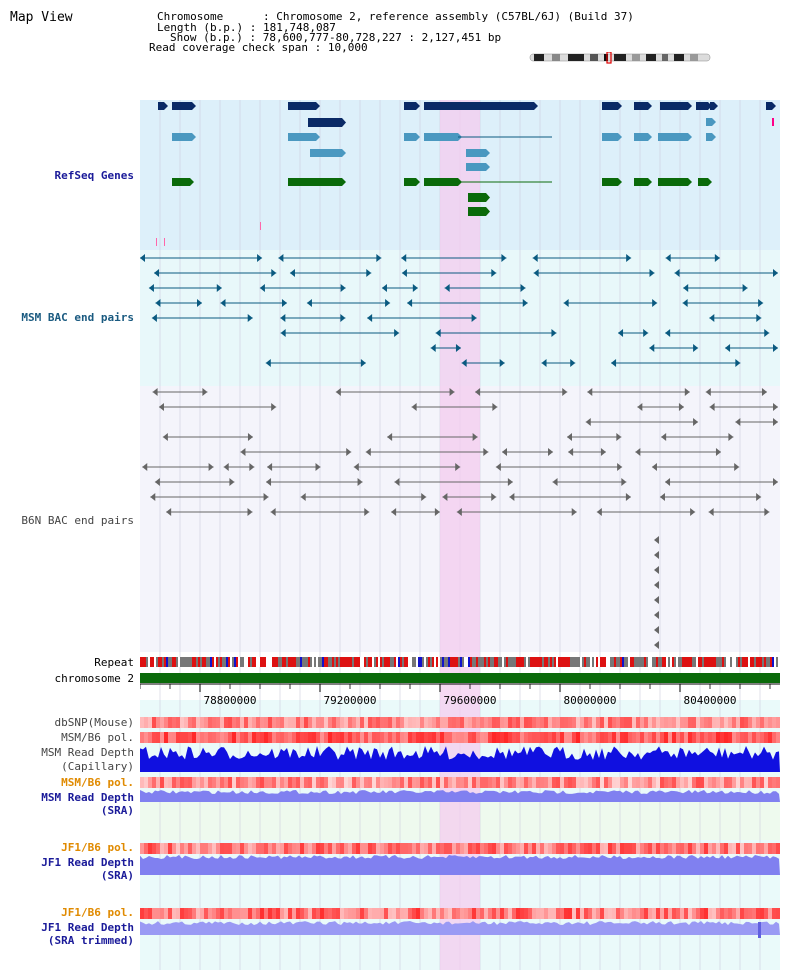 This screenshot has width=800, height=970. Describe the element at coordinates (621, 58) in the screenshot. I see `chromosome-ideogram` at that location.